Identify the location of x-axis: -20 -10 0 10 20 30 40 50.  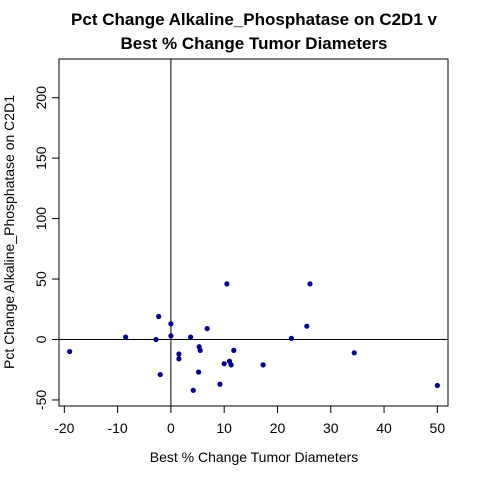
(250, 420).